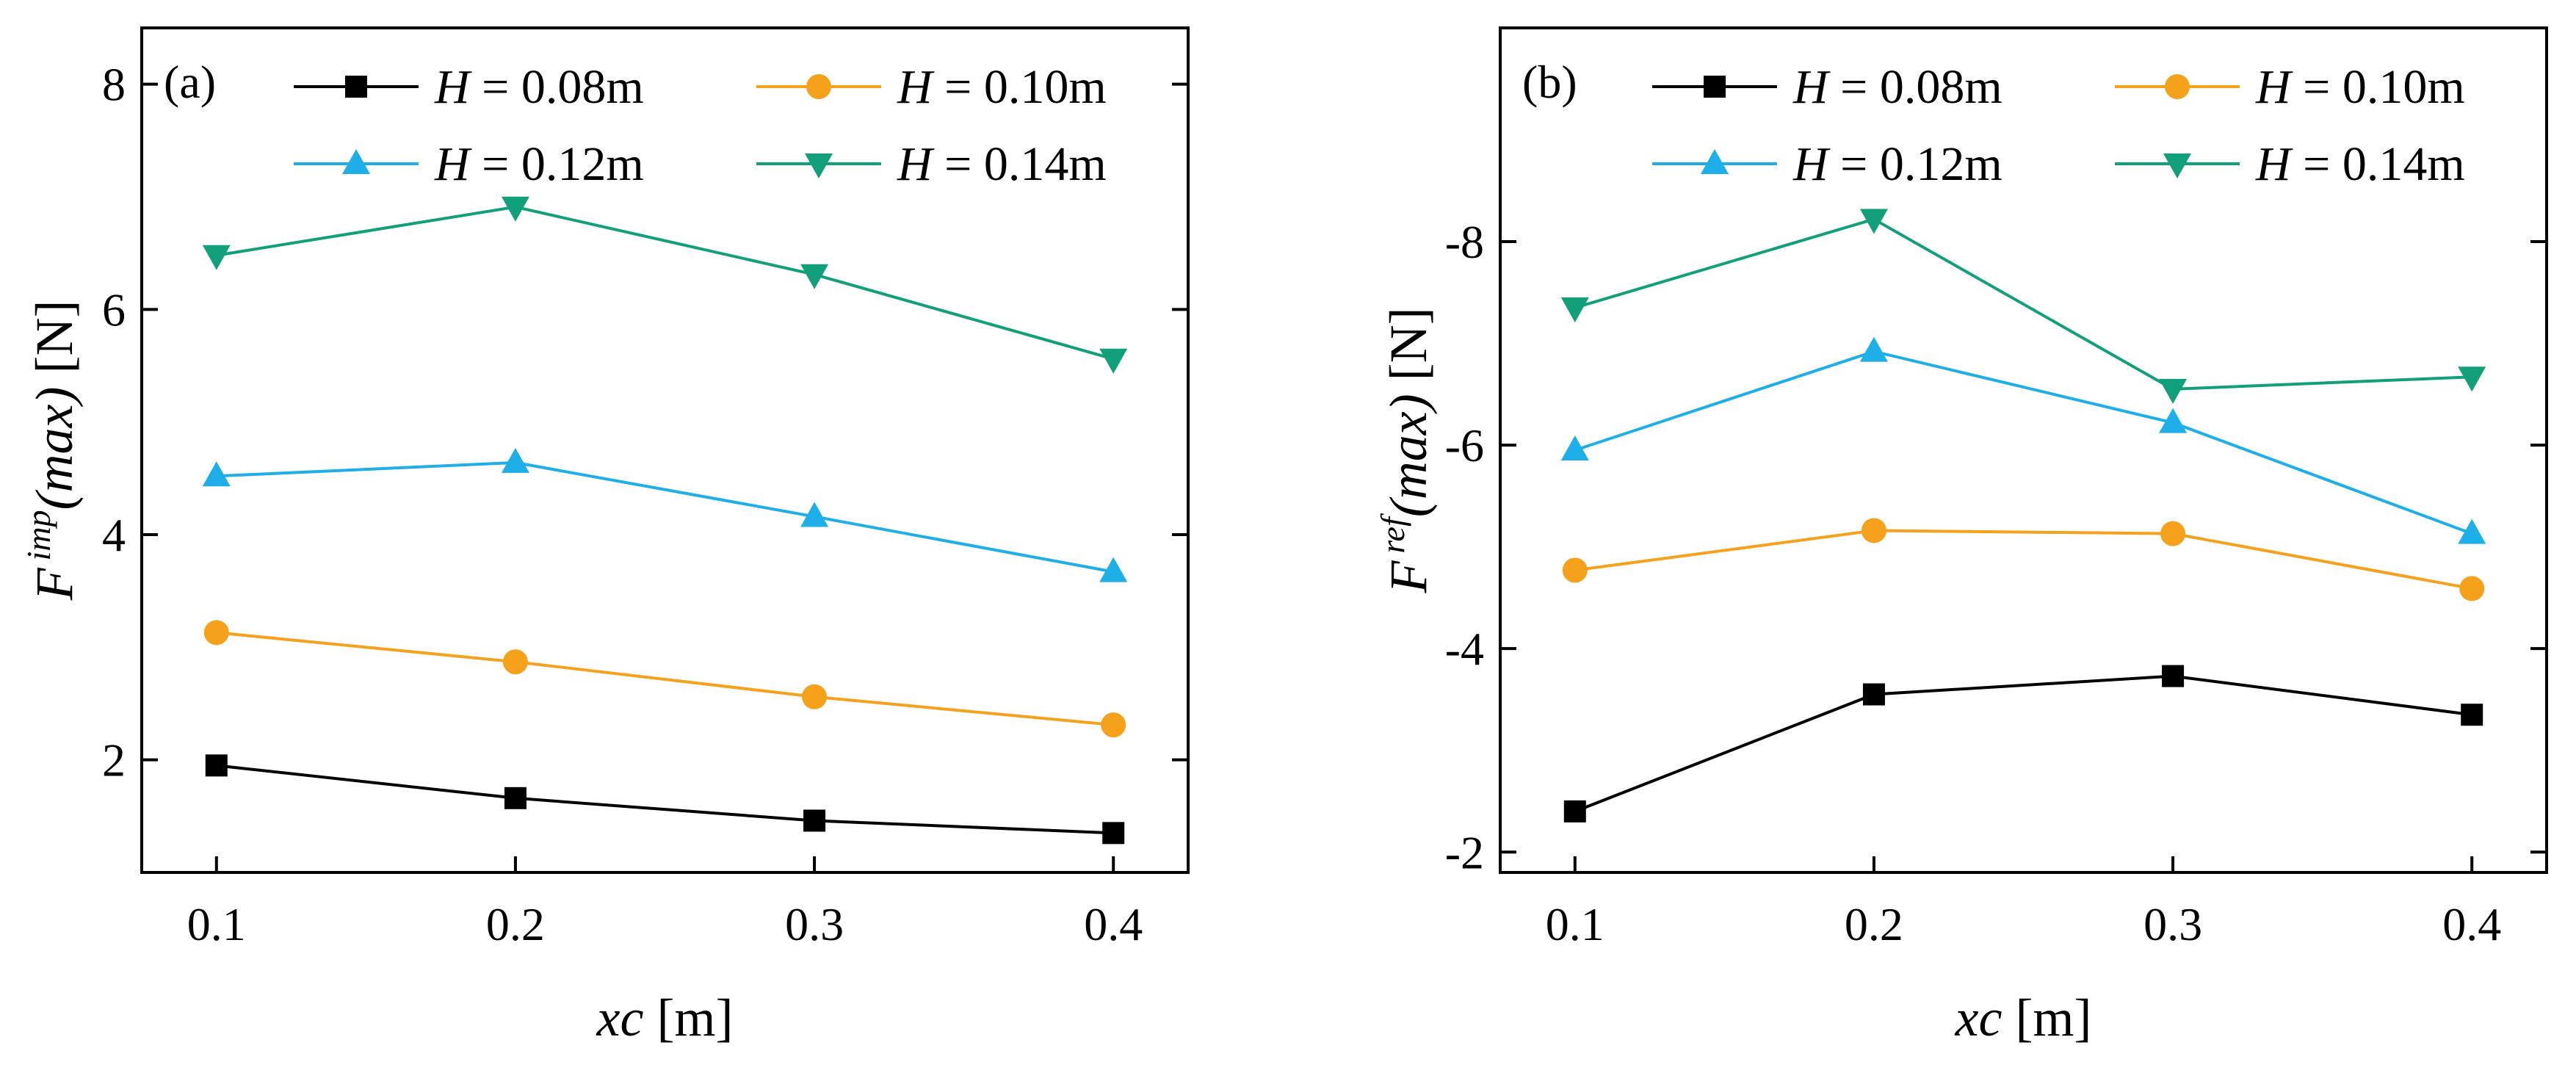 This screenshot has width=2576, height=1070. What do you see at coordinates (1464, 649) in the screenshot?
I see `y-tick-label: -4` at bounding box center [1464, 649].